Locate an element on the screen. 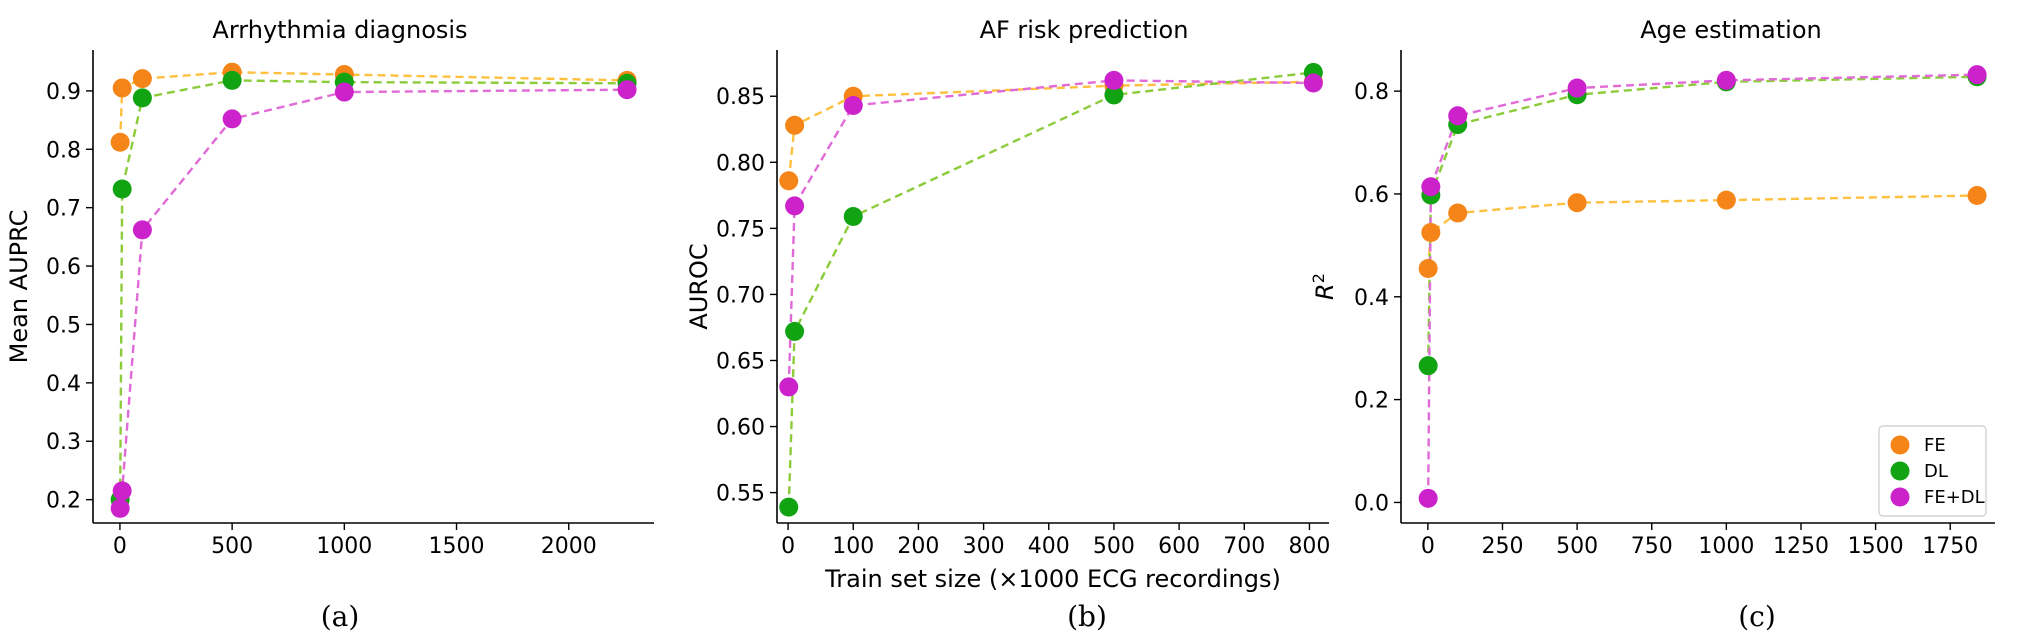 The width and height of the screenshot is (2017, 642). panel-1-y-label: Mean AUPRC is located at coordinates (19, 287).